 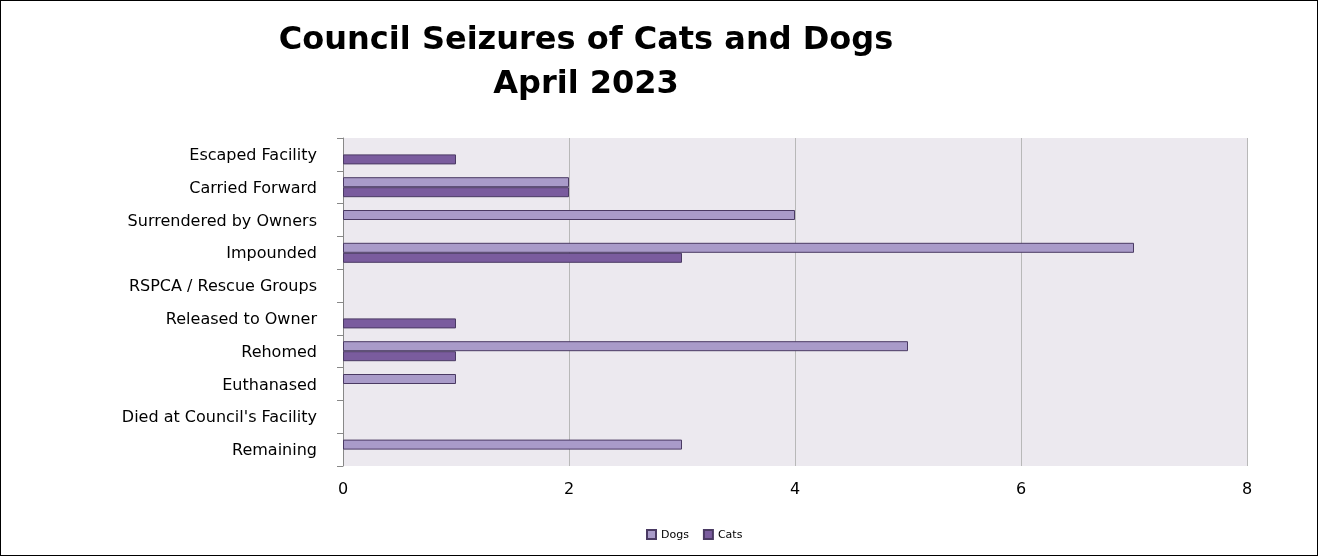 I want to click on x-tick-label: 4, so click(x=795, y=488).